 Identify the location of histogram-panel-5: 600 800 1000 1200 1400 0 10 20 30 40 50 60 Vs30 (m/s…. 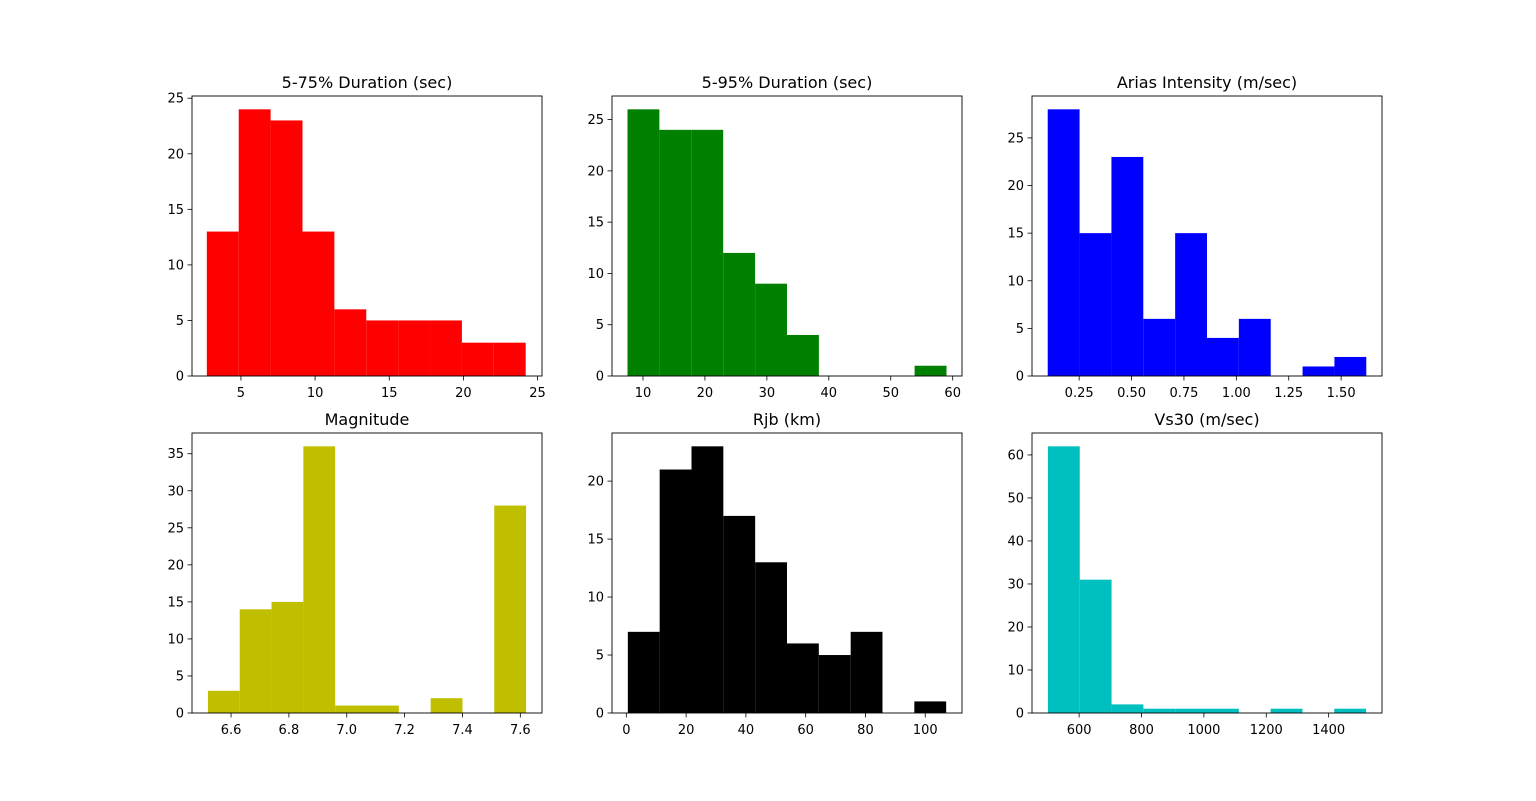
(1195, 574).